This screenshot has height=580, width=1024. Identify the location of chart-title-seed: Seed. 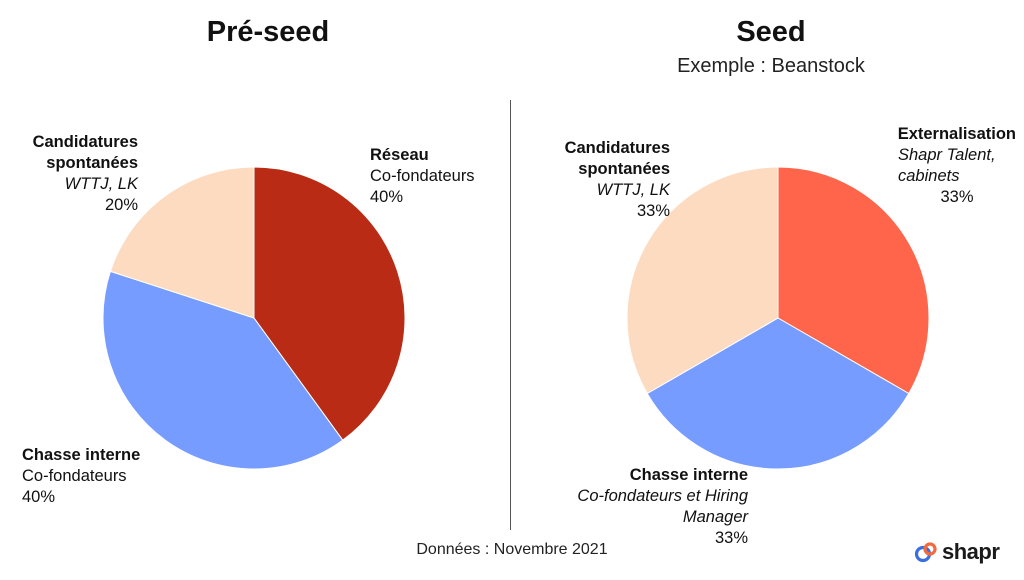
(771, 32).